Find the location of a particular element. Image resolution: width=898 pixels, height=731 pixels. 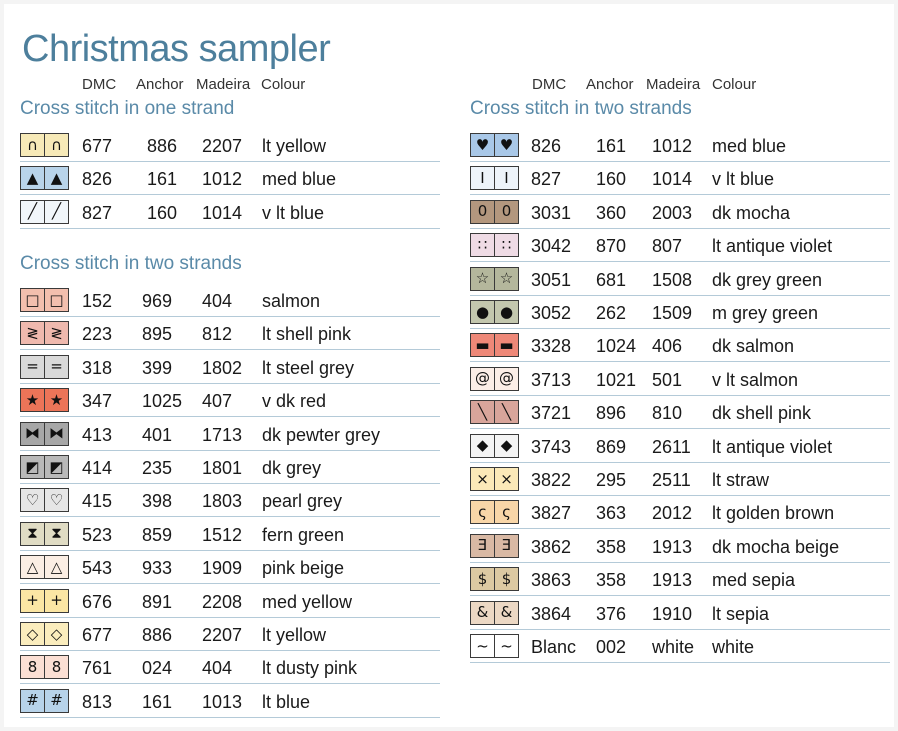

header-colour-right: Colour is located at coordinates (734, 84).